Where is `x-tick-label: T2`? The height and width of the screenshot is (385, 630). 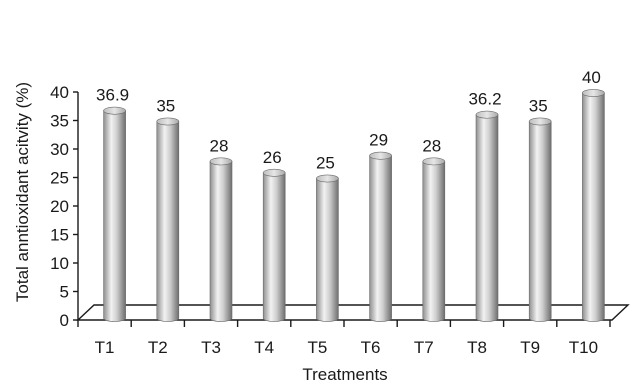 x-tick-label: T2 is located at coordinates (158, 347).